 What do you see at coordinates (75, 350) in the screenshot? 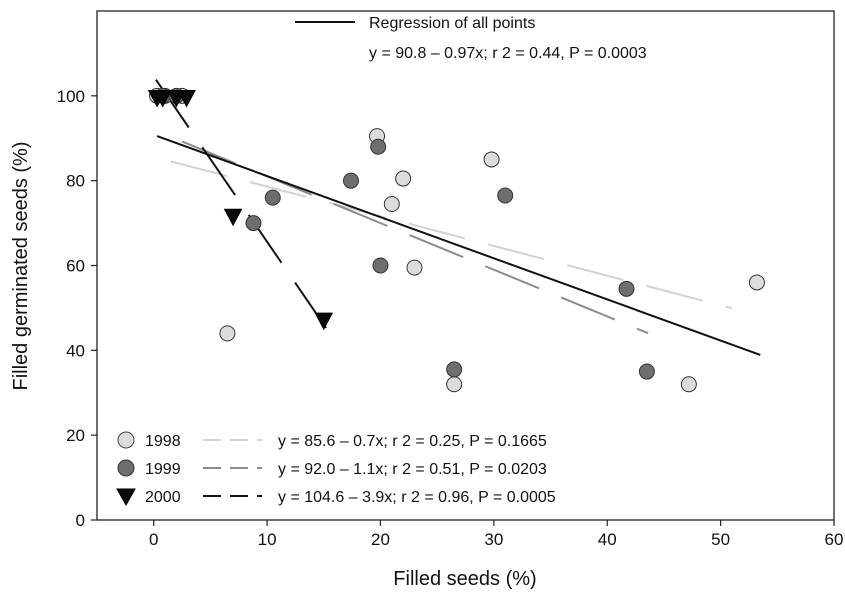
I see `y-tick-label: 40` at bounding box center [75, 350].